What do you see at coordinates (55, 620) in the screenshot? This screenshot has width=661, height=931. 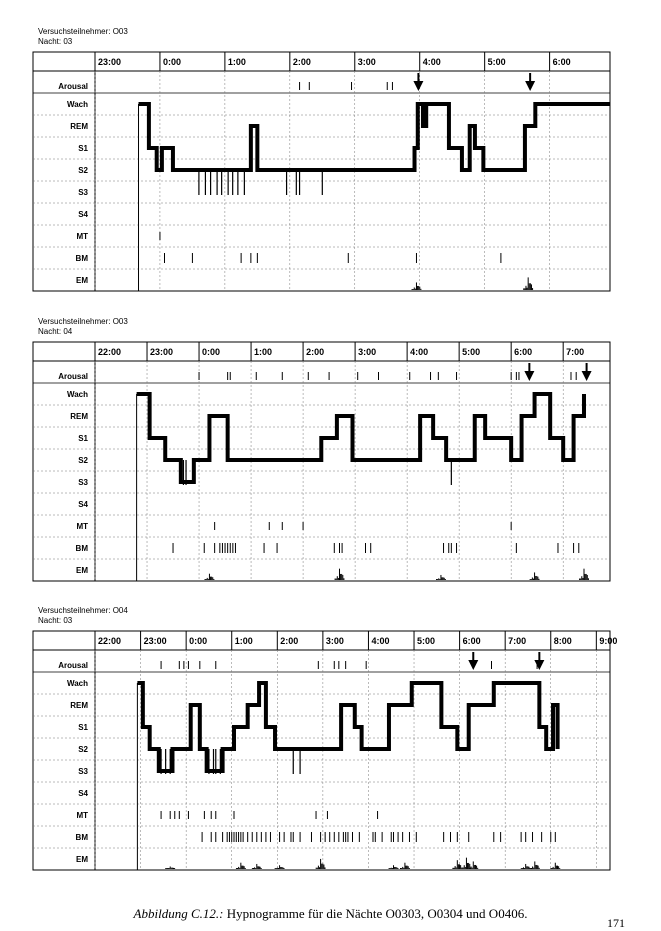 I see `panel-3-night: Nacht: 03` at bounding box center [55, 620].